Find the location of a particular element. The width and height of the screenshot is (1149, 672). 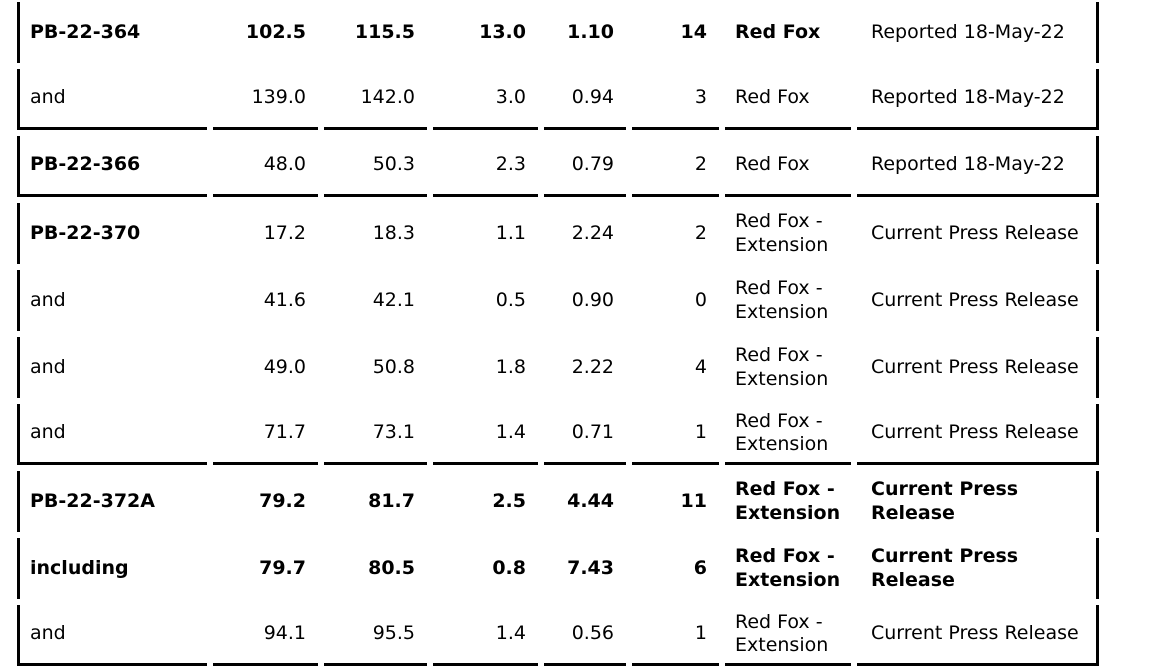

cell-grade: 0.94 is located at coordinates (585, 99).